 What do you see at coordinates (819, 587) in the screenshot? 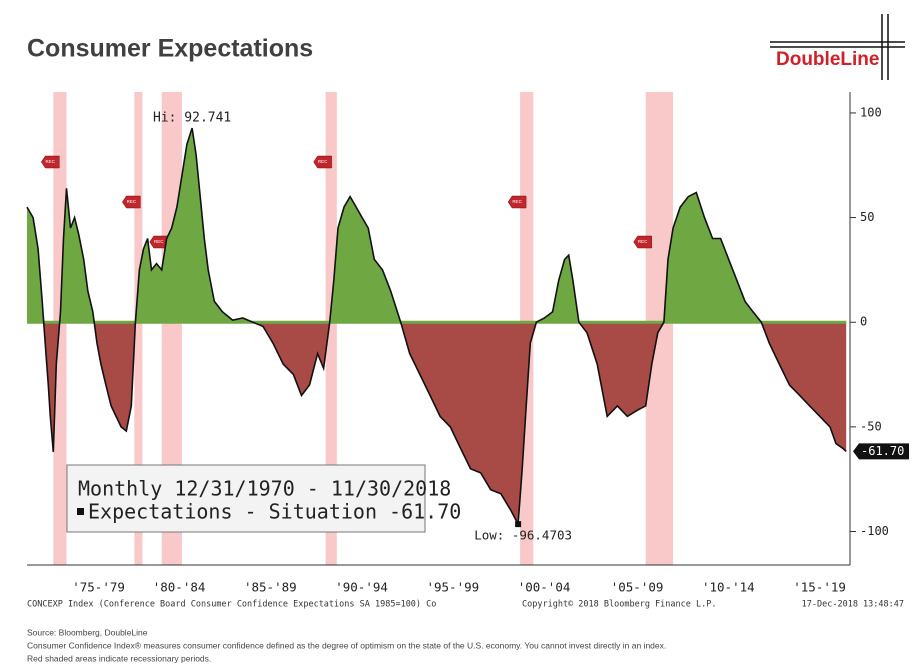
I see `x-tick-label: '15-'19` at bounding box center [819, 587].